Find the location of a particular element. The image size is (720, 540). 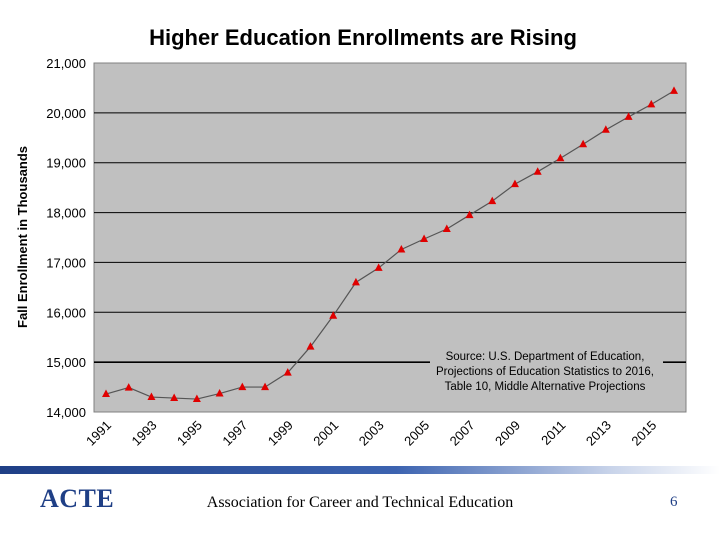

source-annotation-line: Source: U.S. Department of Education, is located at coordinates (545, 357).